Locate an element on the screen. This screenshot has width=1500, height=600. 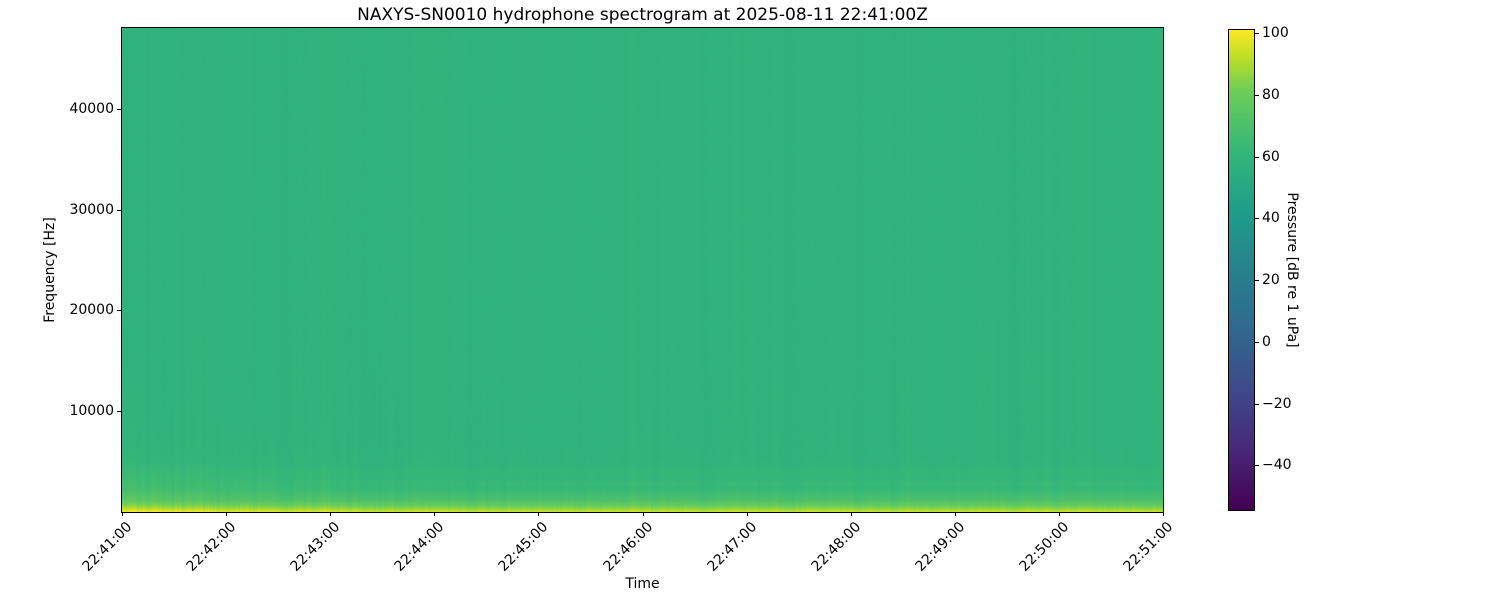
colorbar is located at coordinates (1241, 270).